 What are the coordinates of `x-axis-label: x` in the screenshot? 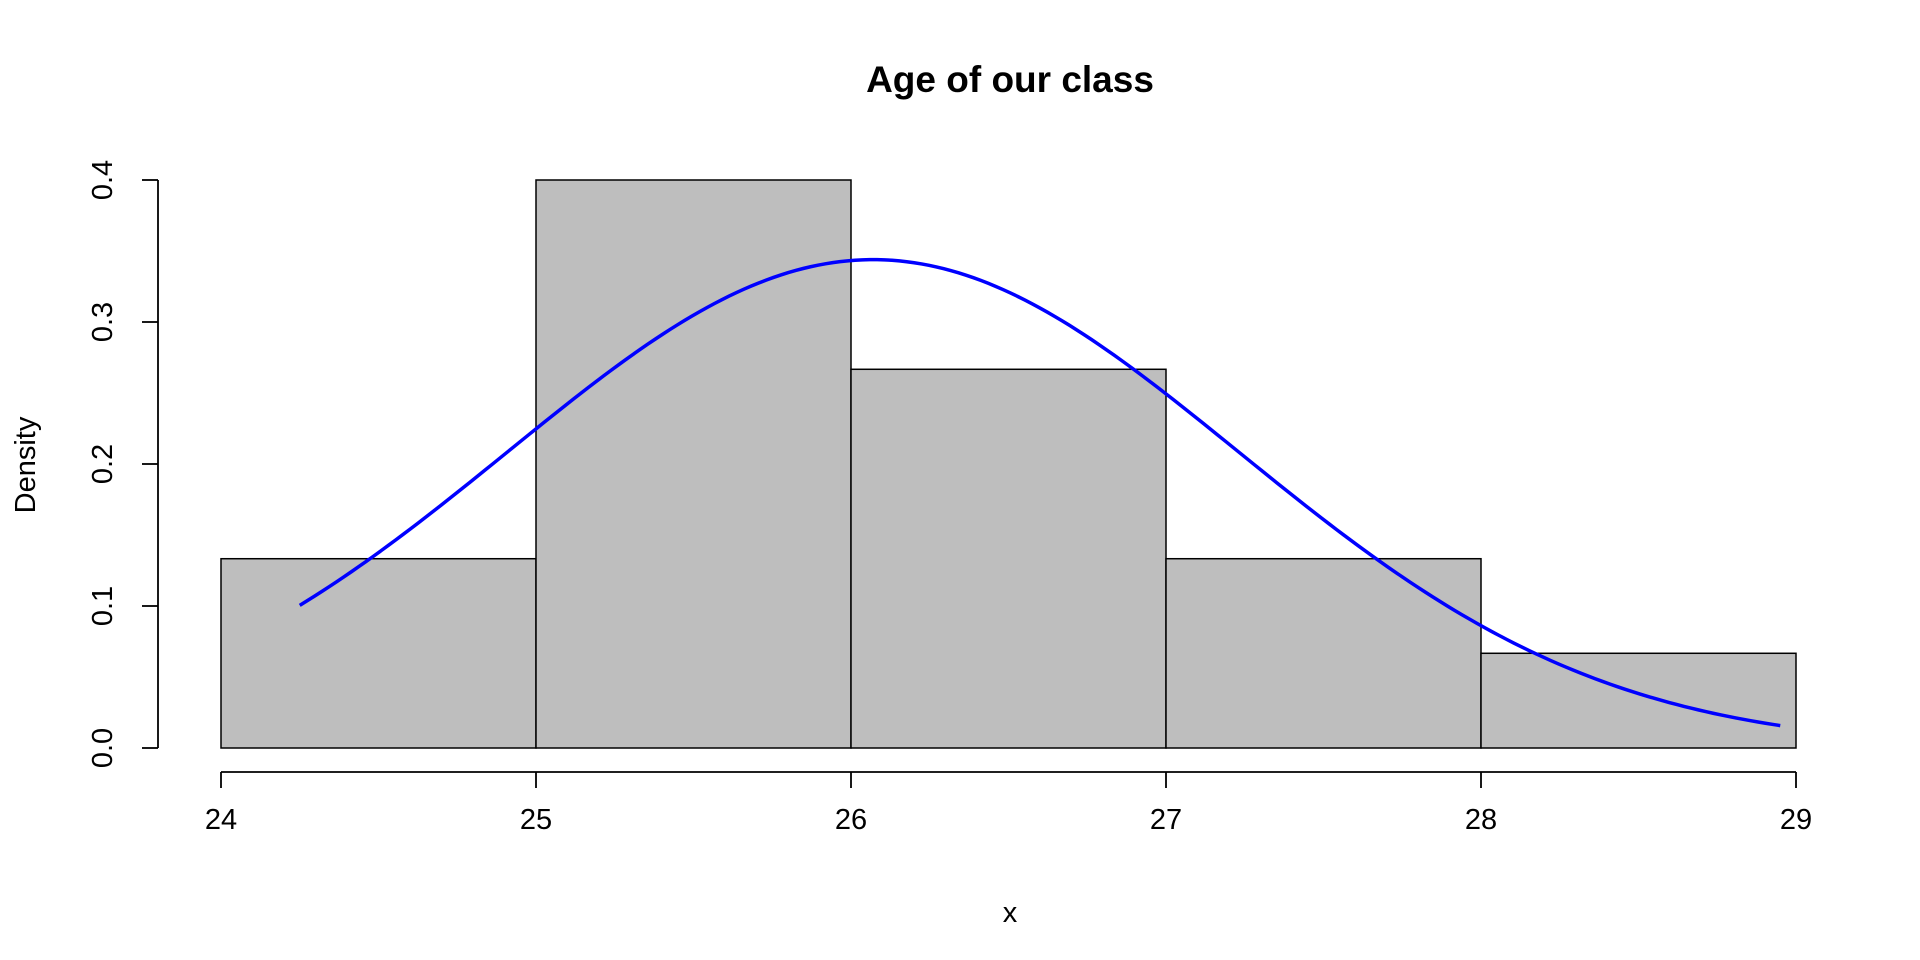 It's located at (1010, 913).